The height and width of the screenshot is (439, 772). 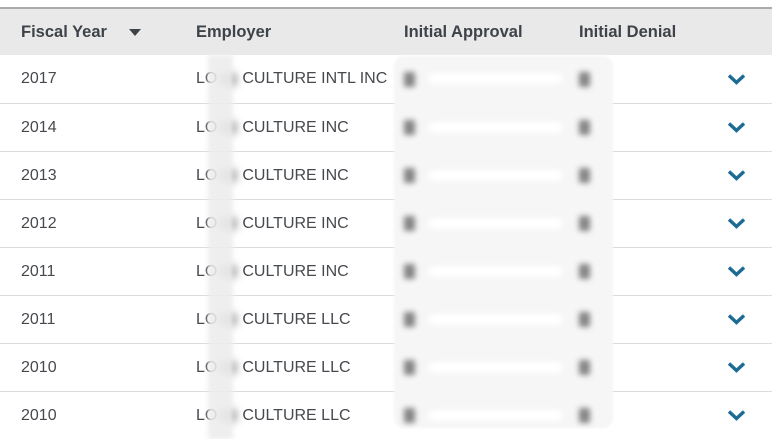 I want to click on table-row: 2014 LO CULTURE INC, so click(x=386, y=127).